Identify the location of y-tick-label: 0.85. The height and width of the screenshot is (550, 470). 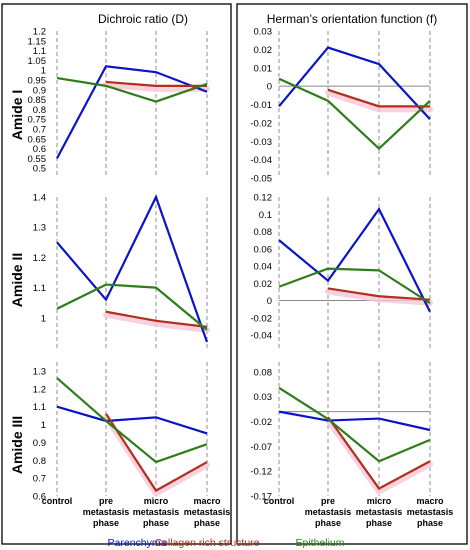
(37, 100).